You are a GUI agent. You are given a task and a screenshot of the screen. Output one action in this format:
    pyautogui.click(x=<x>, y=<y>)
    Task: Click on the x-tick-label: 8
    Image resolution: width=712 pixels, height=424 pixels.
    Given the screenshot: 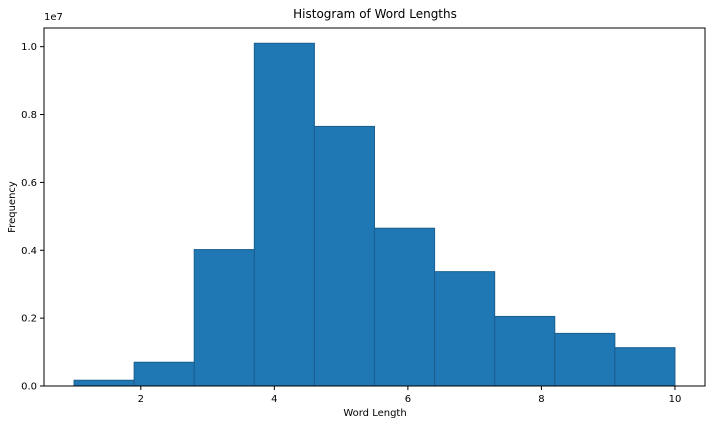 What is the action you would take?
    pyautogui.click(x=541, y=399)
    